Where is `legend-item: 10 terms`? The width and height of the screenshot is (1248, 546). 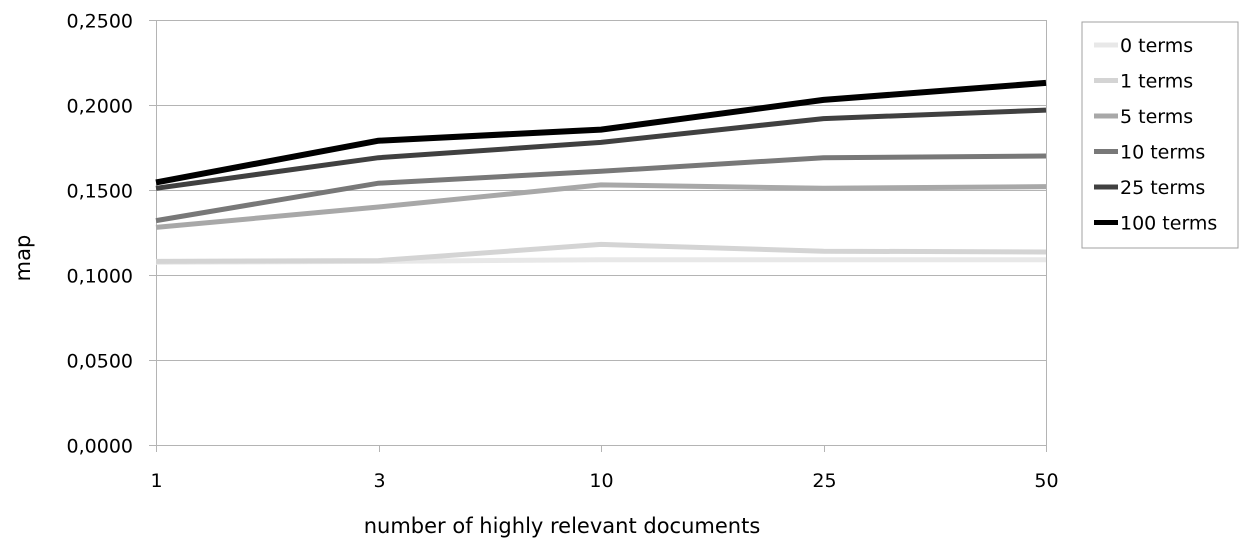 legend-item: 10 terms is located at coordinates (1149, 153).